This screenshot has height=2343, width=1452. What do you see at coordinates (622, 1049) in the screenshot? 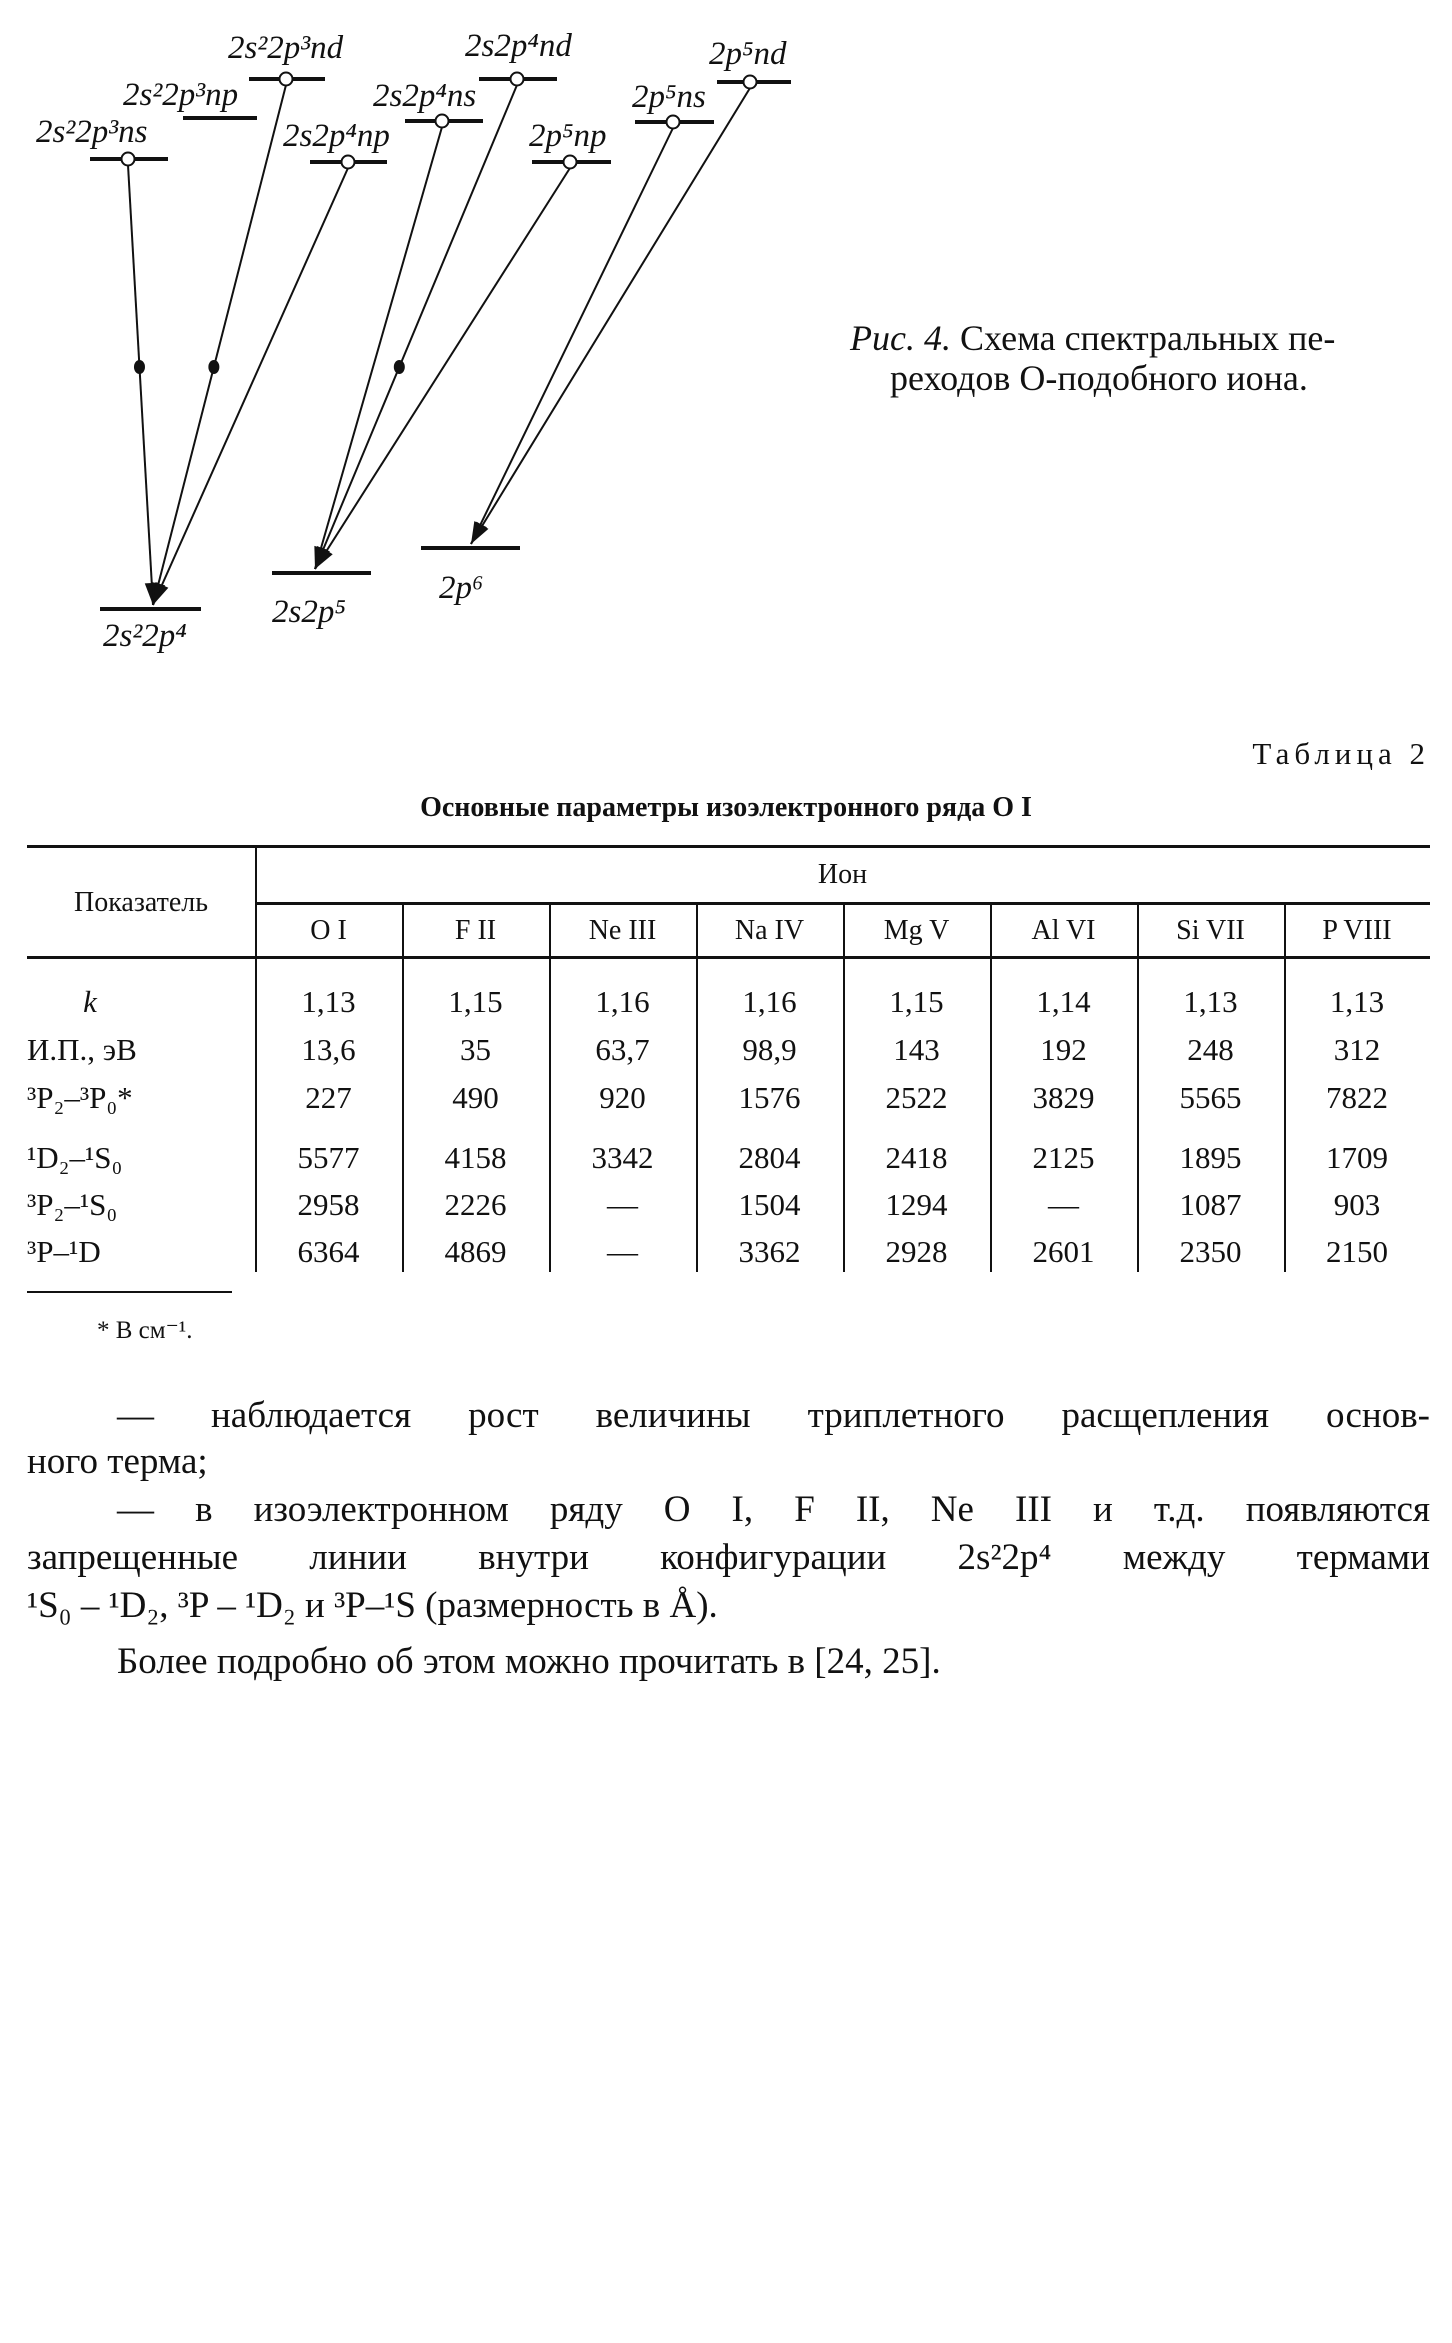
I see `table-cell: 63,7` at bounding box center [622, 1049].